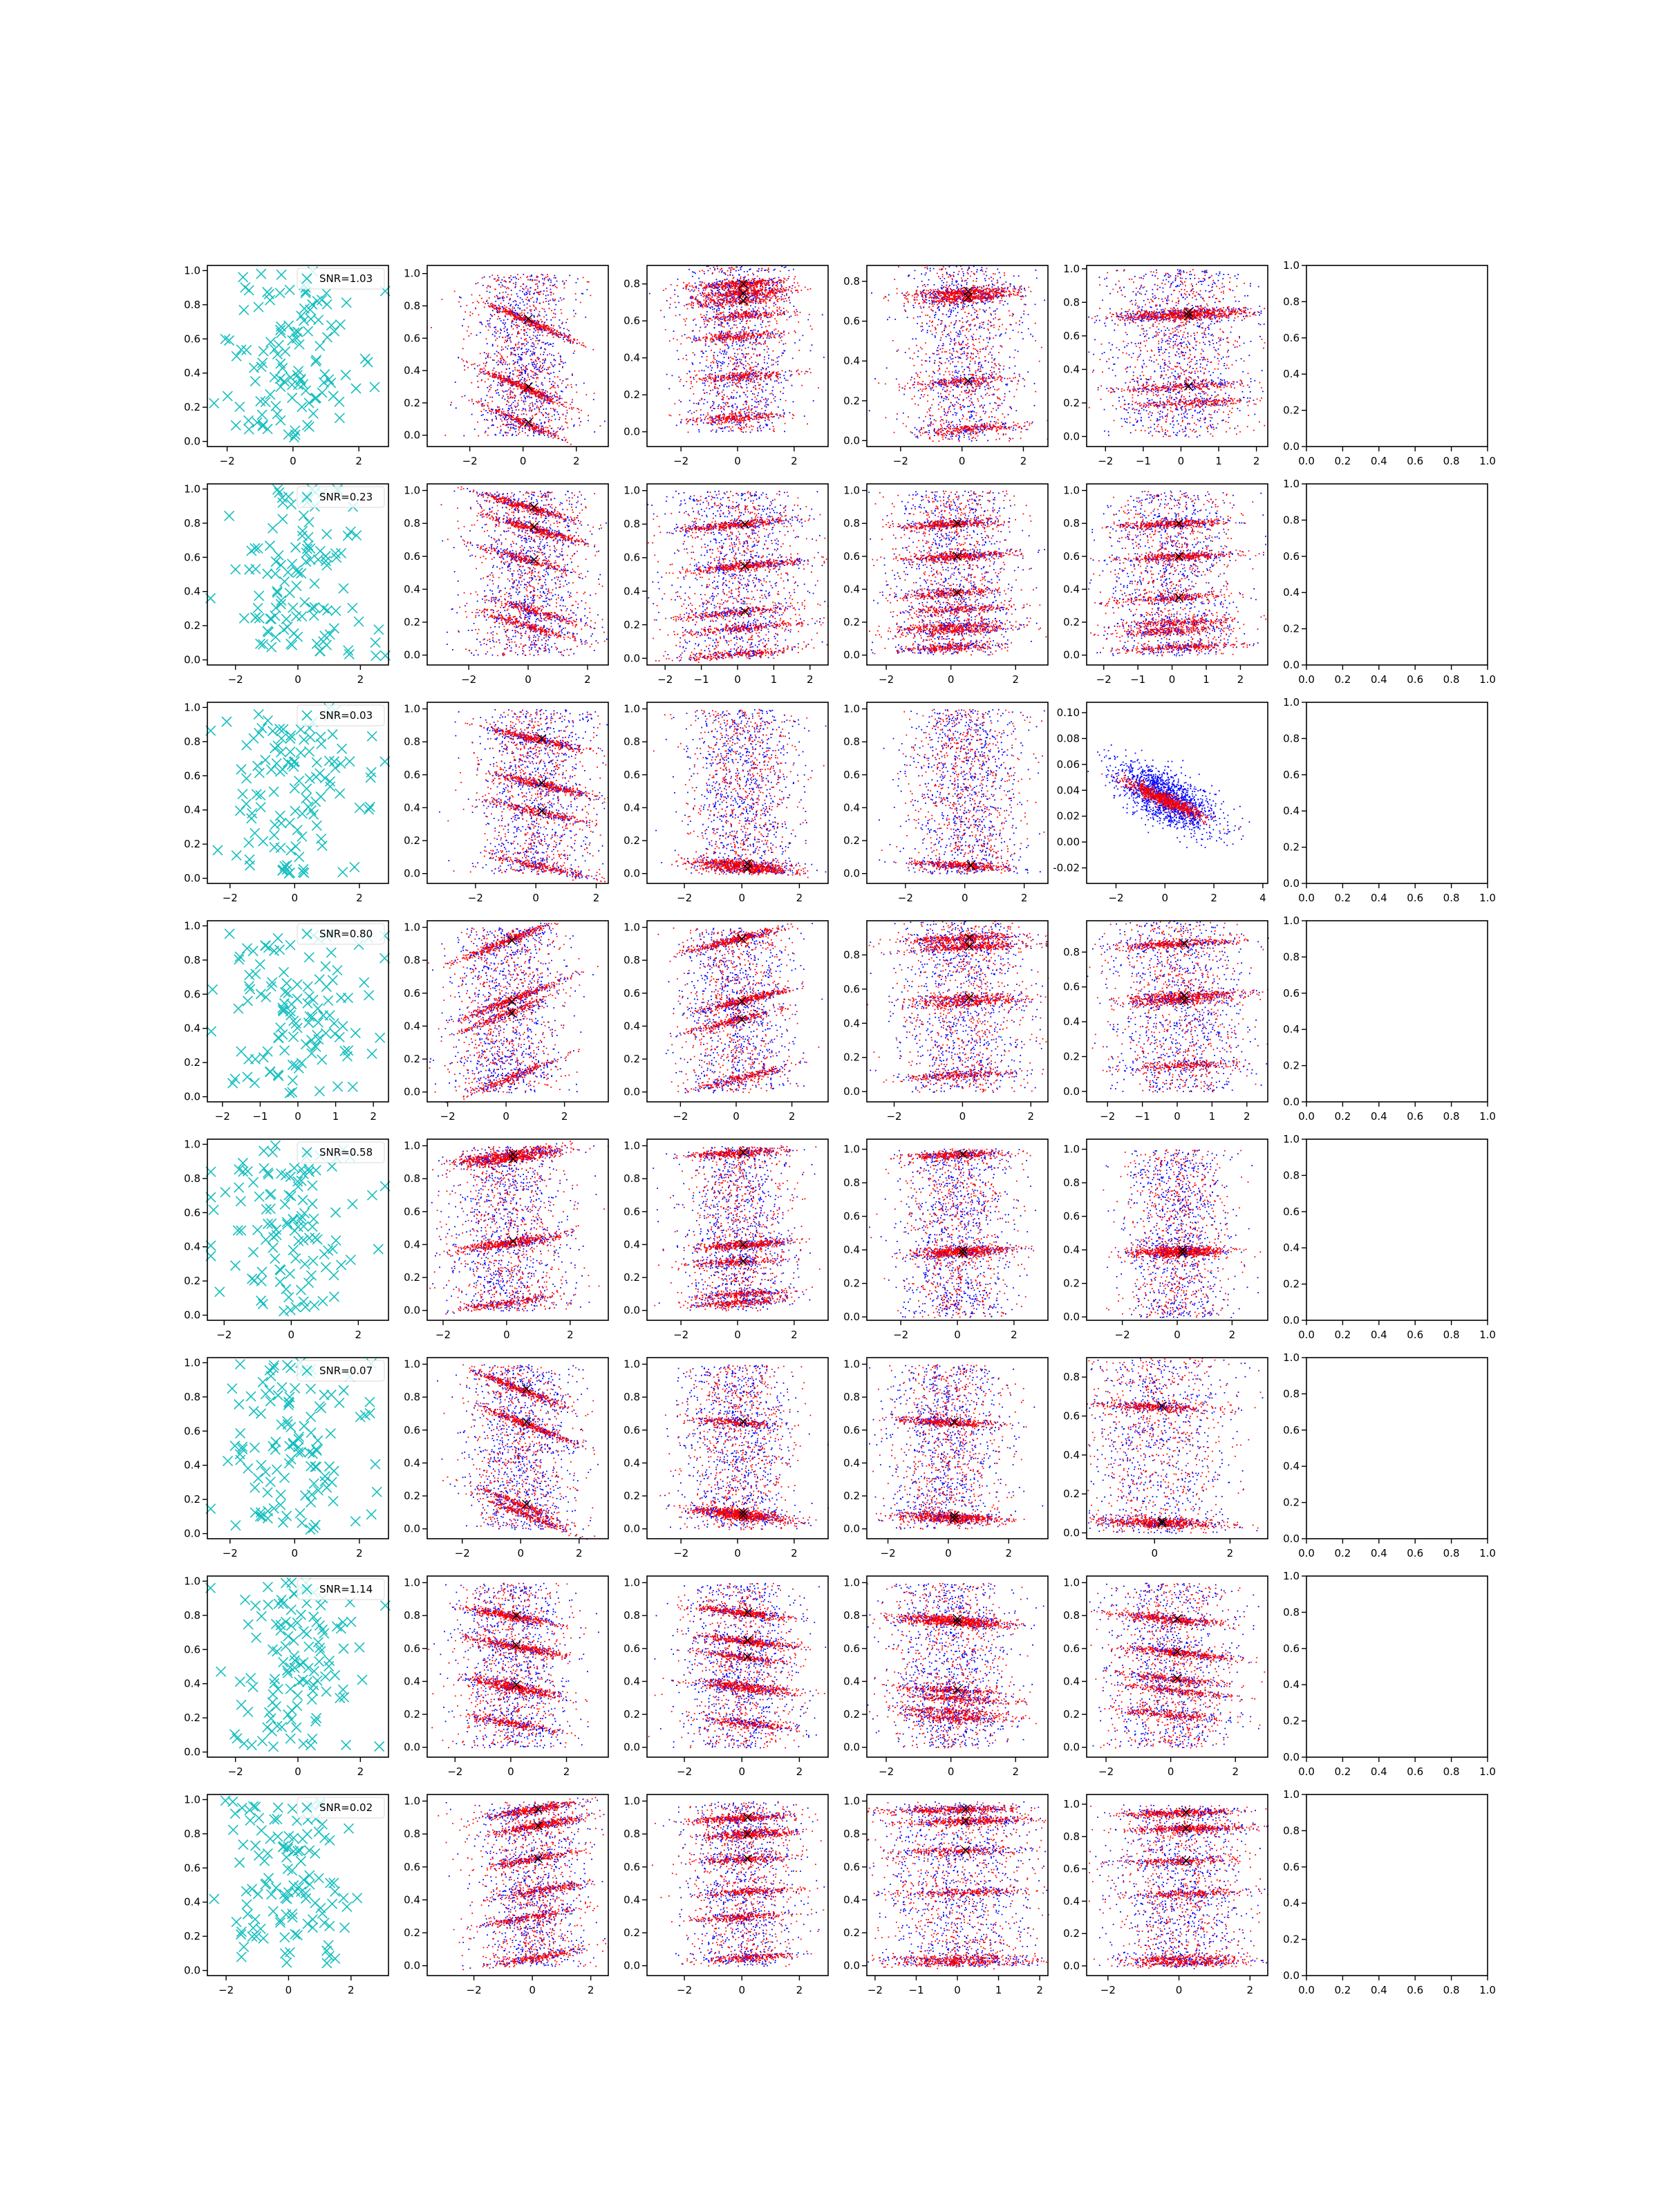 This screenshot has height=2212, width=1659. Describe the element at coordinates (1415, 1117) in the screenshot. I see `x-tick-label: 0.6` at that location.